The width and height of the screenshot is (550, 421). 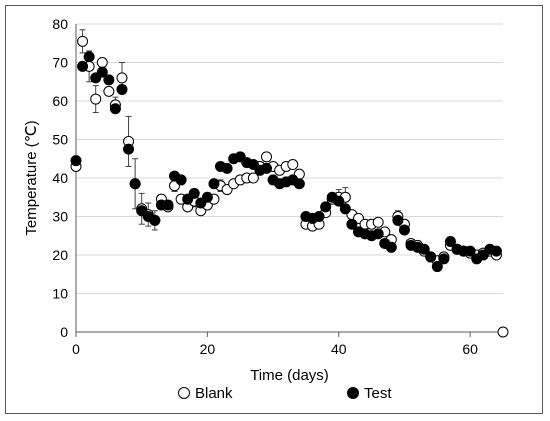 What do you see at coordinates (275, 344) in the screenshot?
I see `x-tick-labels: 0 20 40 60` at bounding box center [275, 344].